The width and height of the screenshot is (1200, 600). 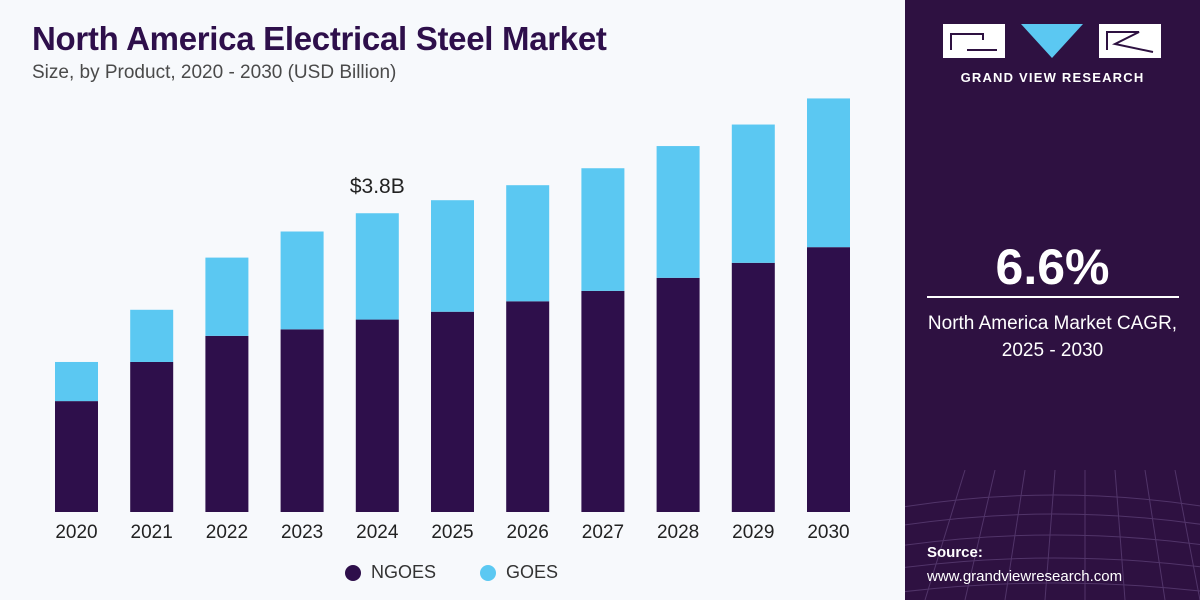 I want to click on x-tick-label-2028: 2028, so click(x=678, y=532).